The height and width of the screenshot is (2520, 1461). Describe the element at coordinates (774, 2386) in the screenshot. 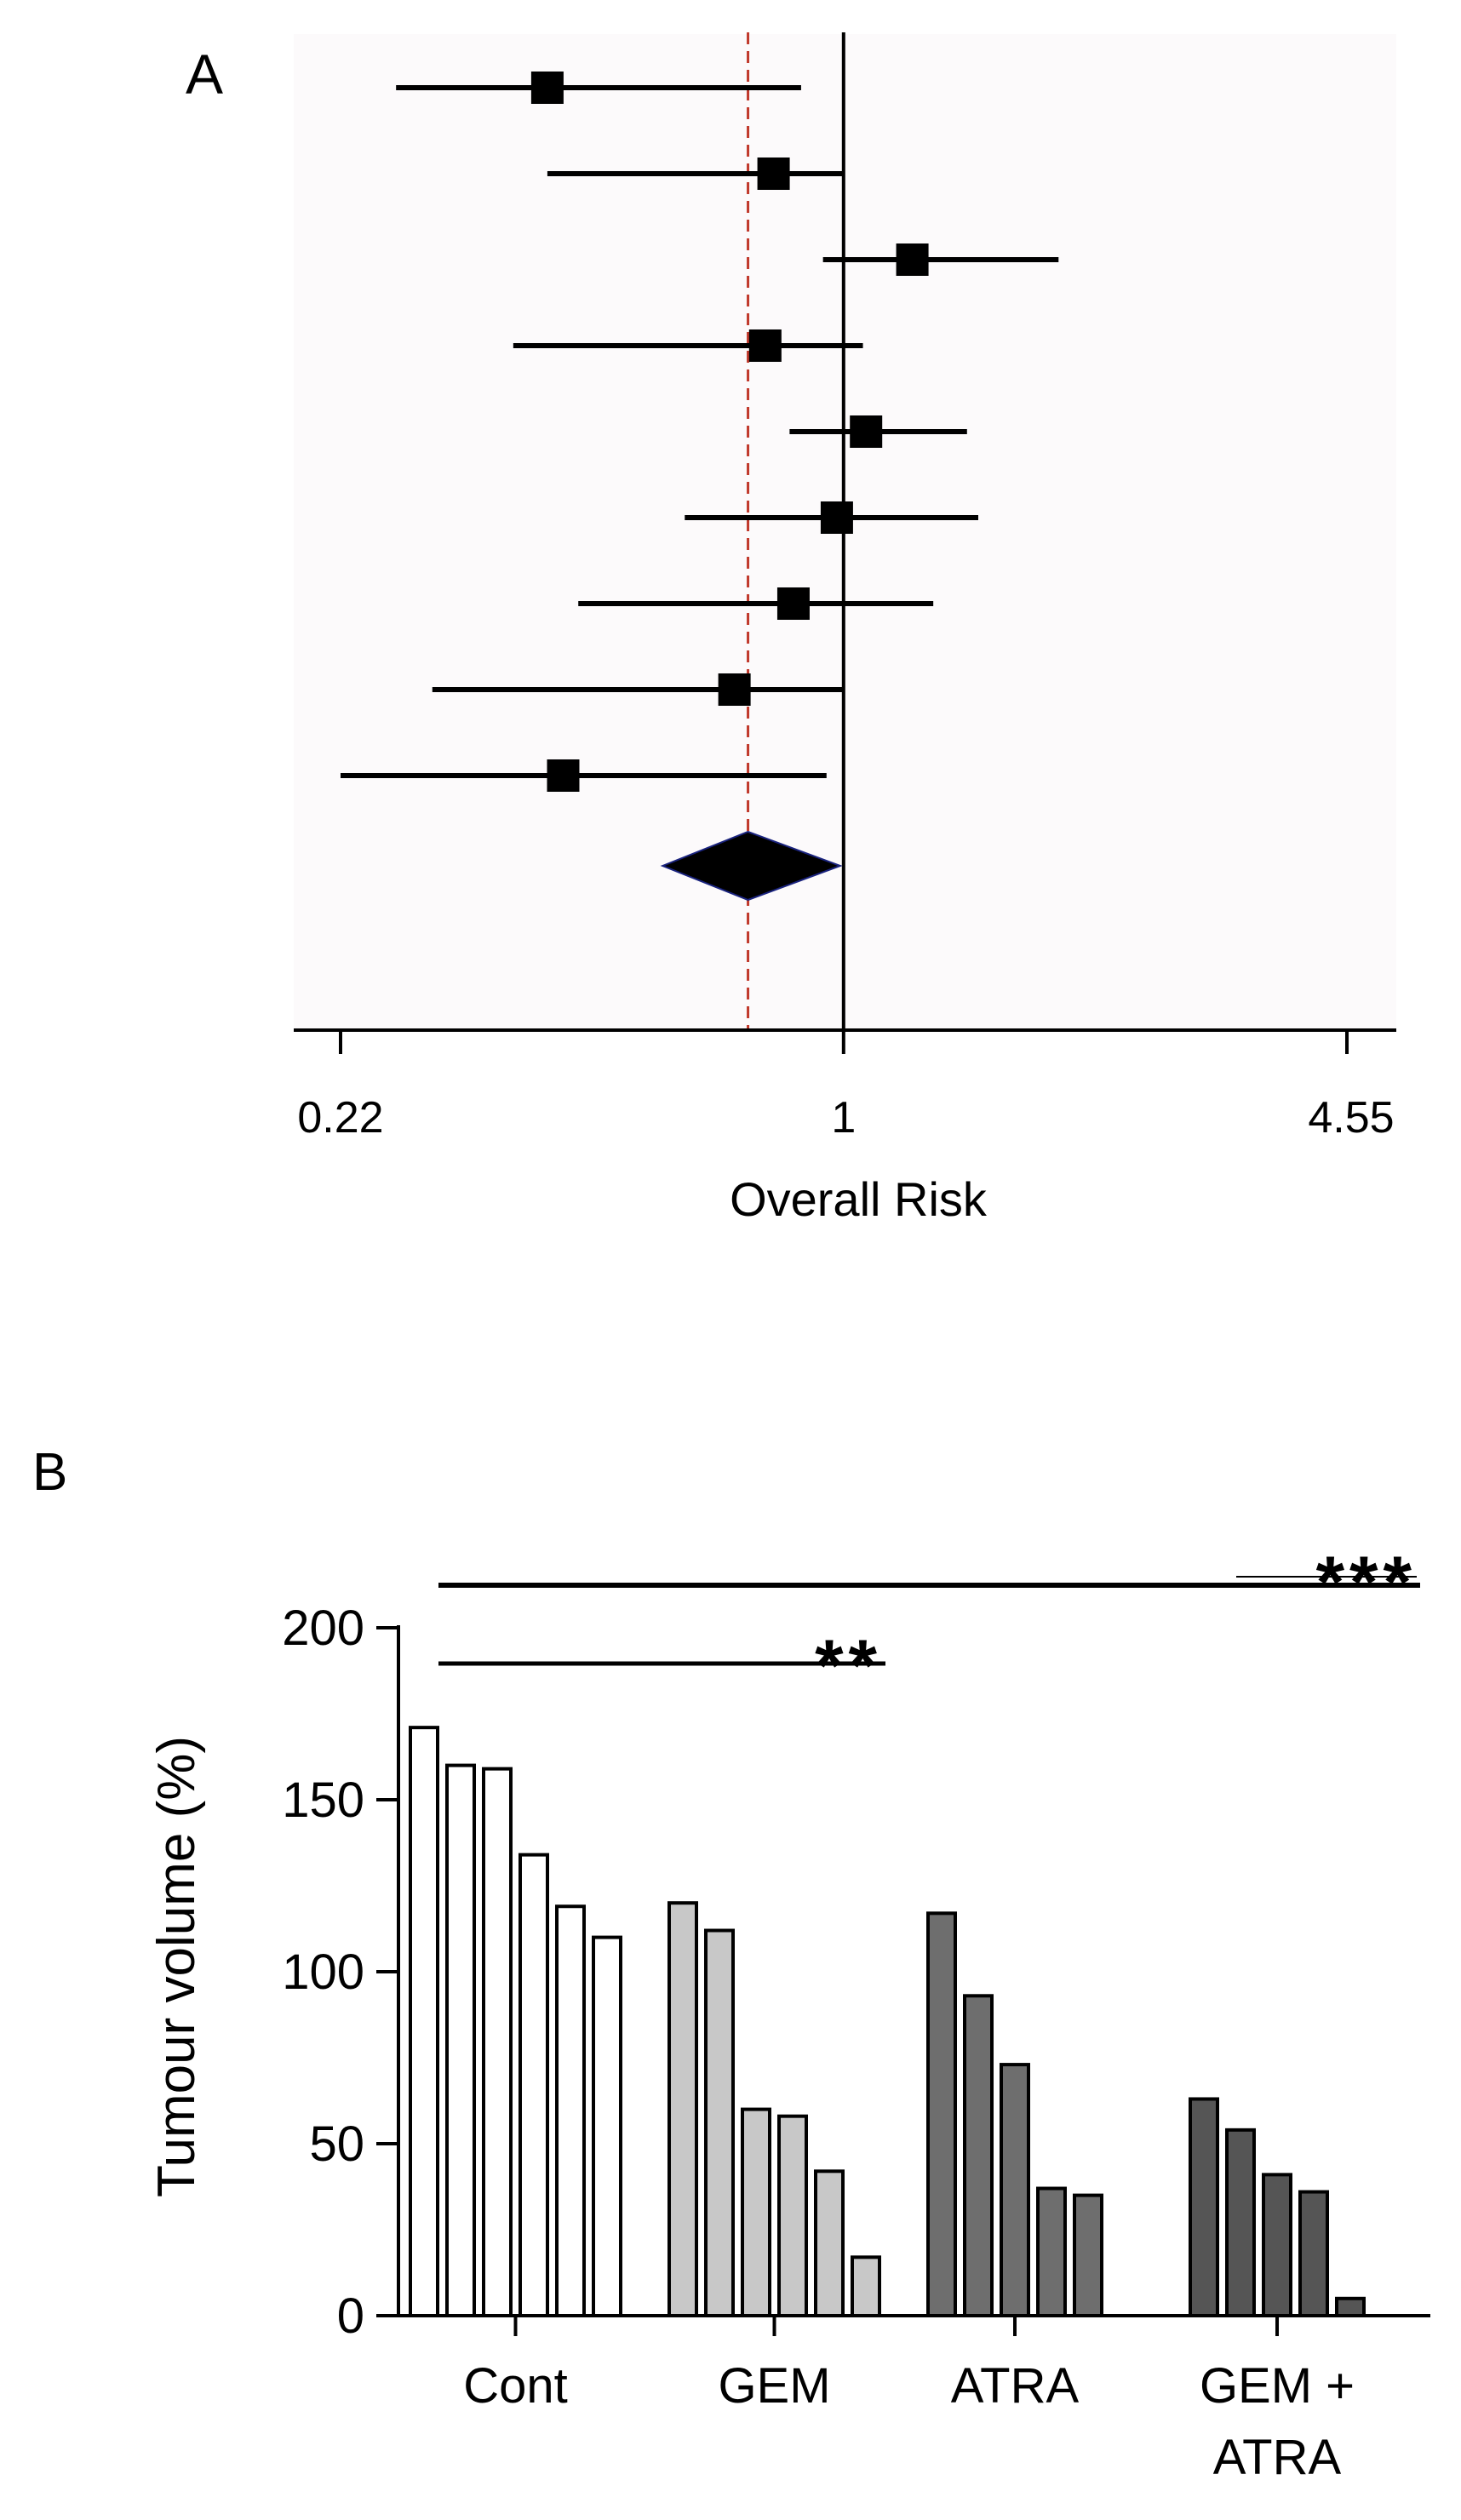

I see `category-label: GEM` at that location.